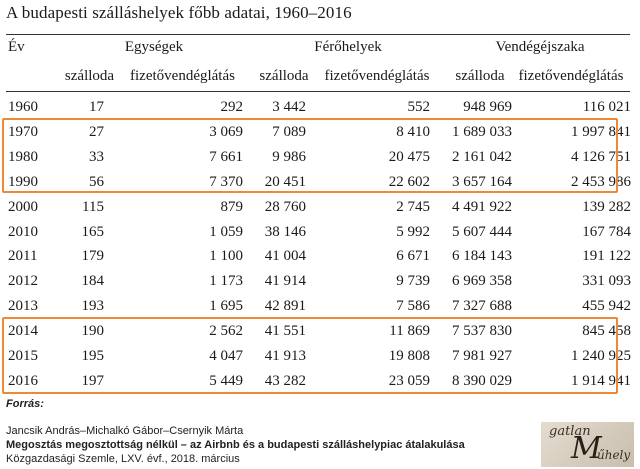  What do you see at coordinates (285, 182) in the screenshot?
I see `table-cell: 20 451` at bounding box center [285, 182].